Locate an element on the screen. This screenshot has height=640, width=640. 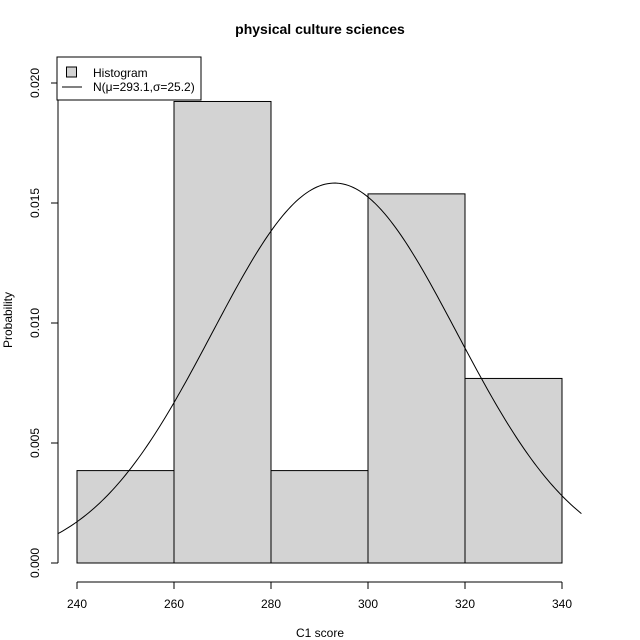
y-axis-label: Probability is located at coordinates (8, 320).